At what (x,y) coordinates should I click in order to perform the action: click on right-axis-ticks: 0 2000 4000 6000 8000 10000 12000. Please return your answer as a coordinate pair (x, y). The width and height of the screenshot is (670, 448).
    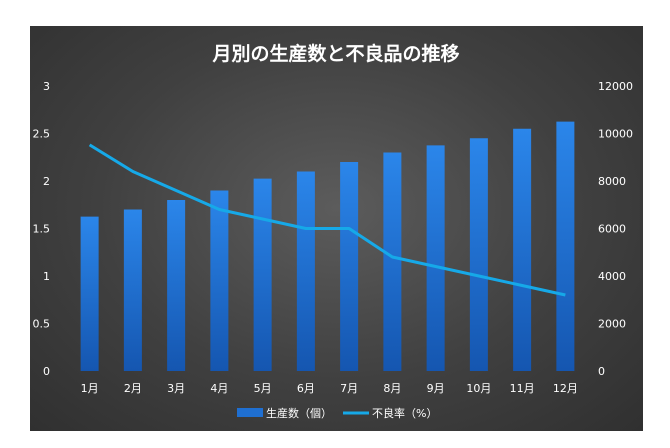
    Looking at the image, I should click on (615, 229).